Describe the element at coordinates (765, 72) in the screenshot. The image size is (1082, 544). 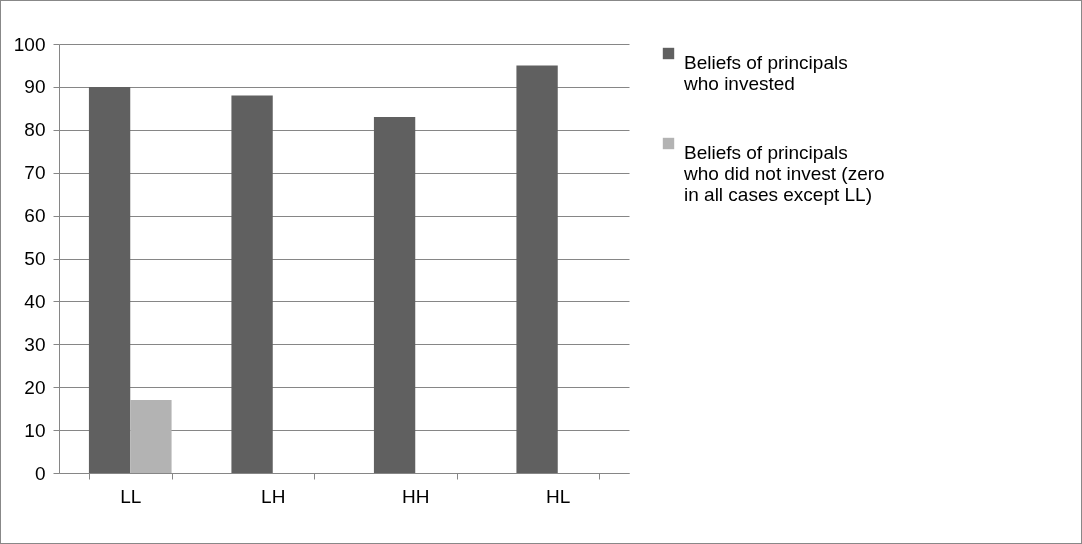
I see `legend-label: Beliefs of principals who invested` at that location.